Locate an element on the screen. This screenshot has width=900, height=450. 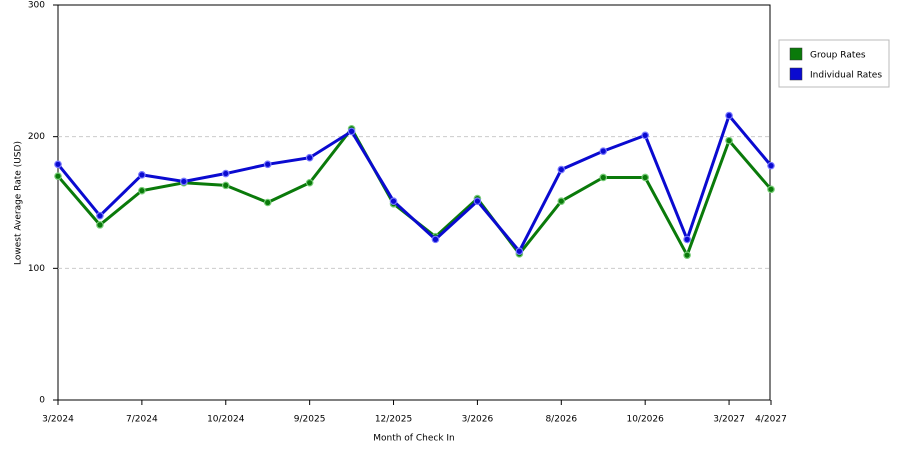
x-tick-label: 7/2024 is located at coordinates (142, 420).